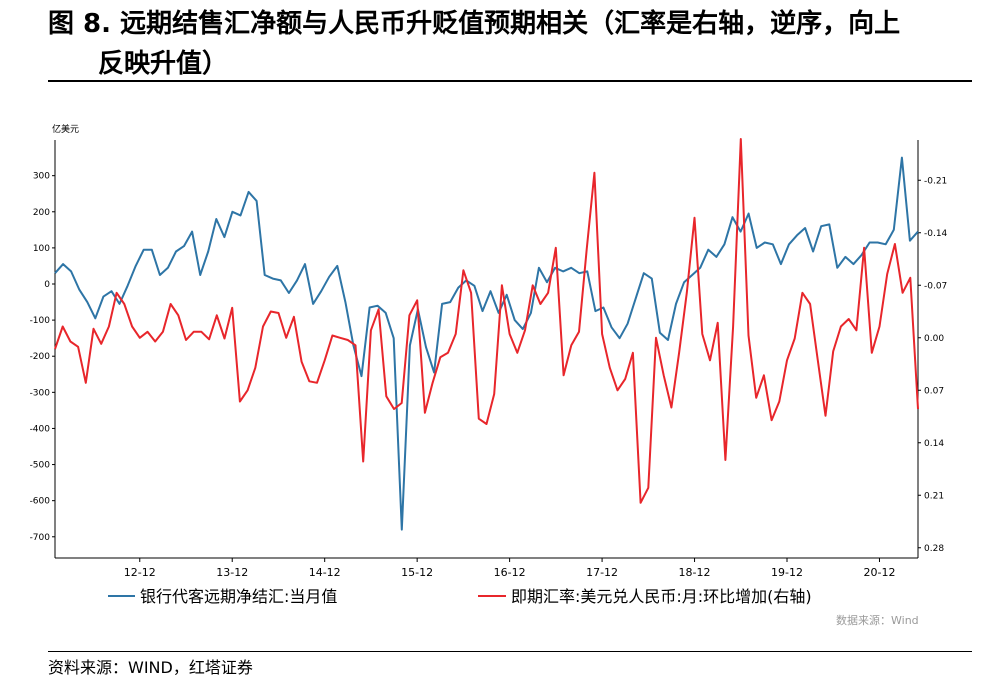 The image size is (990, 688). I want to click on figure-title-line2: 反映升值）, so click(163, 64).